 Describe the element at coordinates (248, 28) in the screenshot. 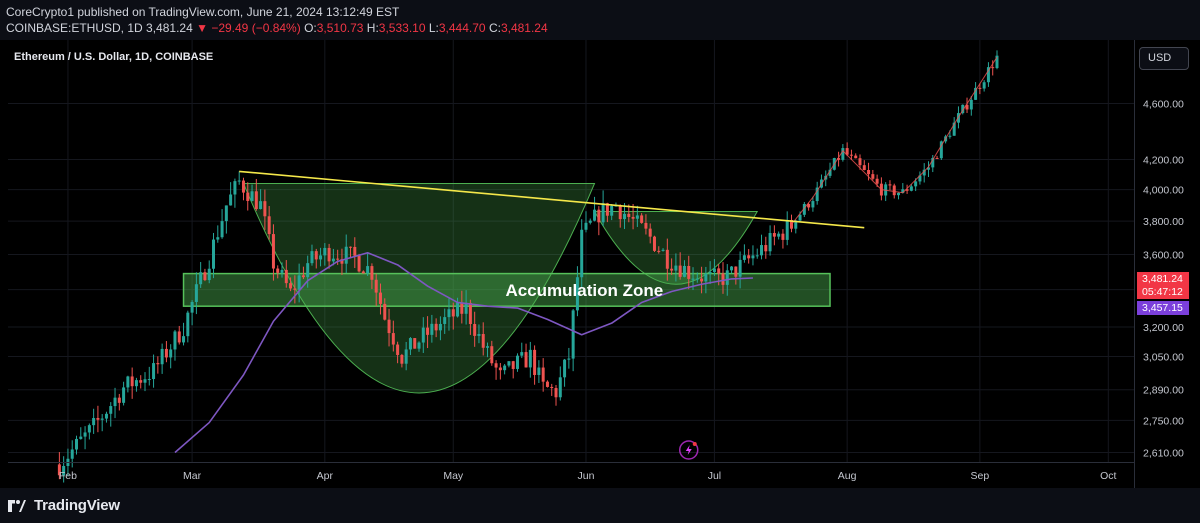

I see `change-value: ▼ −29.49 (−0.84%)` at that location.